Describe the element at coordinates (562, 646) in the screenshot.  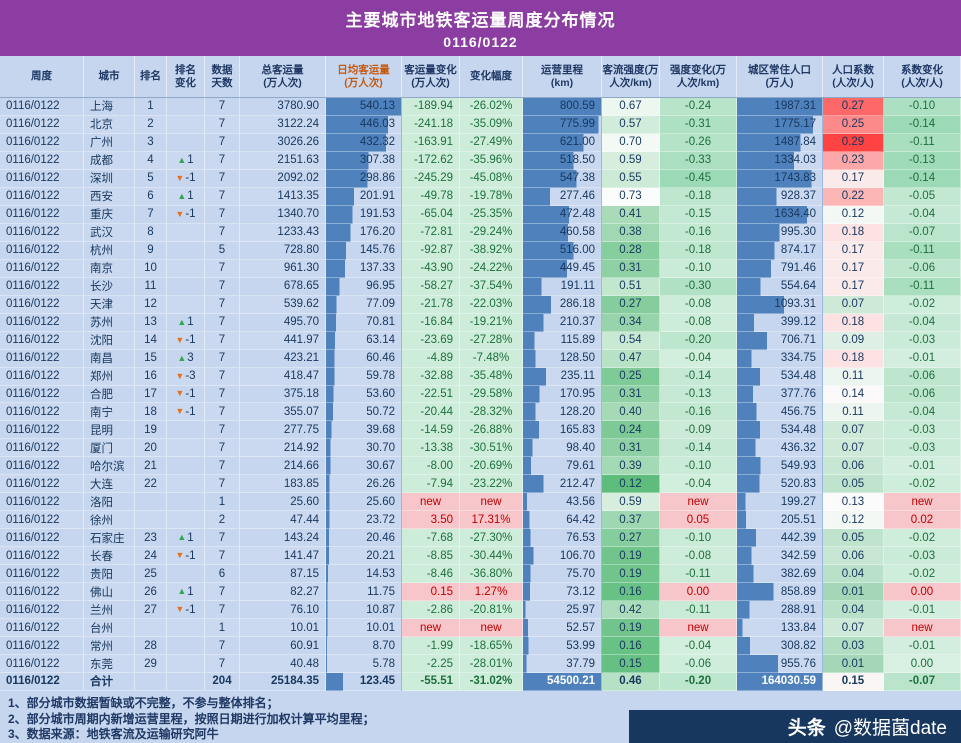
I see `cell-mileage: 53.99` at that location.